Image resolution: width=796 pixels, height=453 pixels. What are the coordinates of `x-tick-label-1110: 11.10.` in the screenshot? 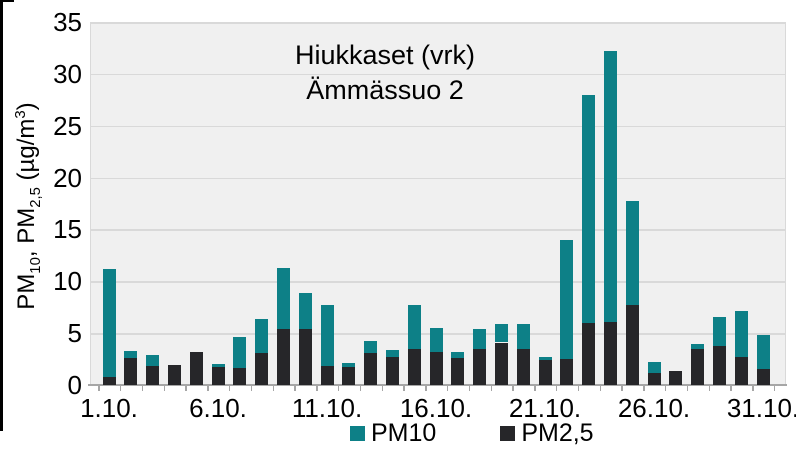 It's located at (327, 408).